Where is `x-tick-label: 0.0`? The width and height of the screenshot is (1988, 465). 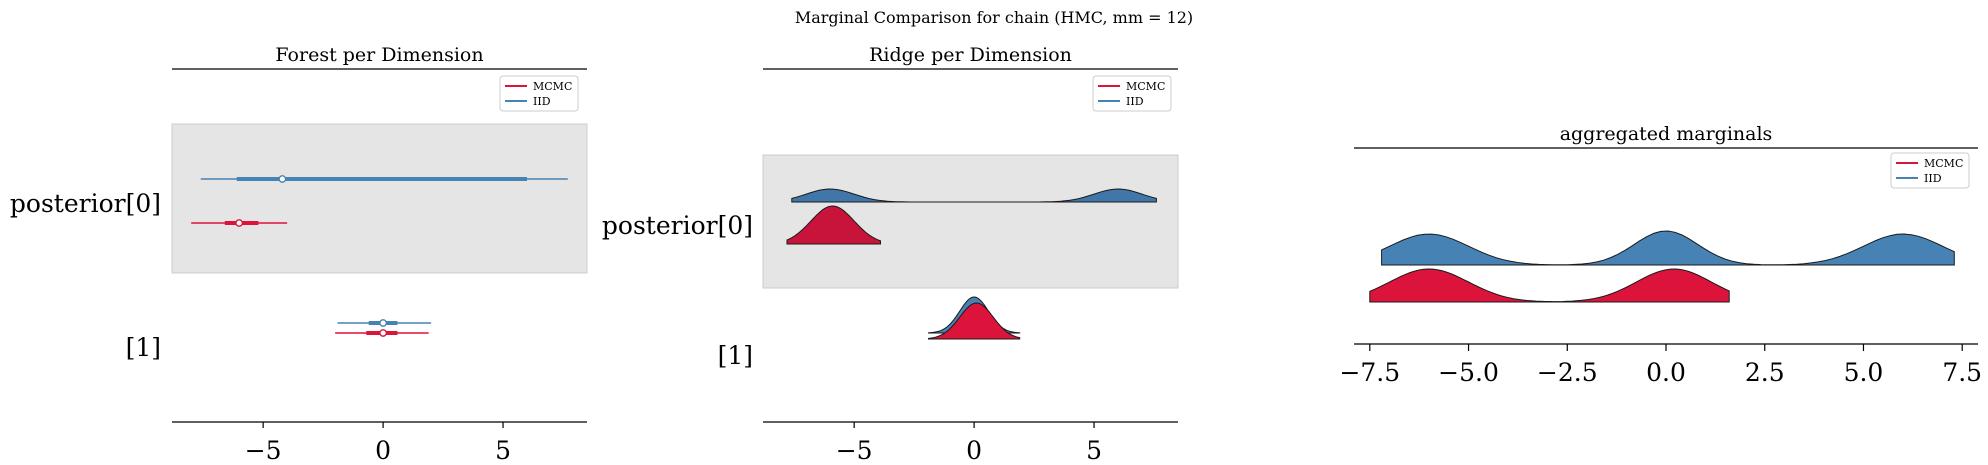
x-tick-label: 0.0 is located at coordinates (1666, 372).